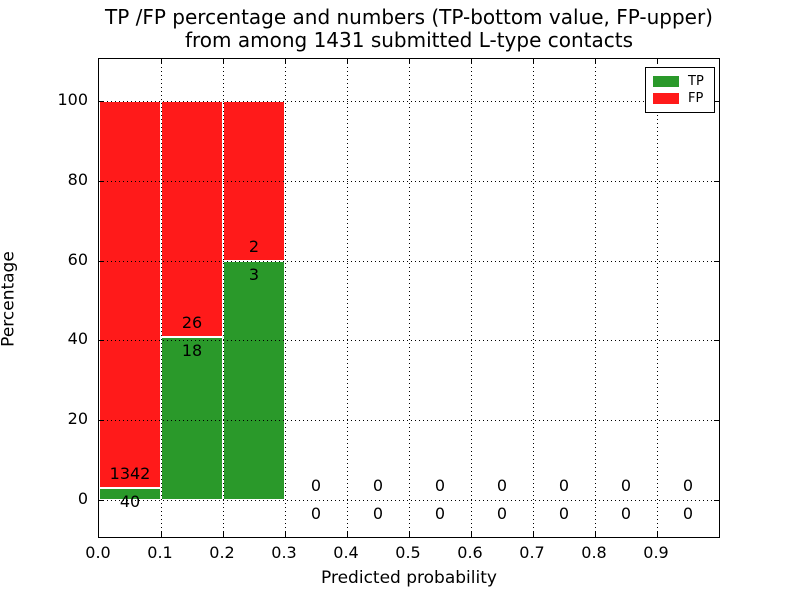 The width and height of the screenshot is (800, 600). Describe the element at coordinates (77, 419) in the screenshot. I see `y-tick-label: 20` at that location.